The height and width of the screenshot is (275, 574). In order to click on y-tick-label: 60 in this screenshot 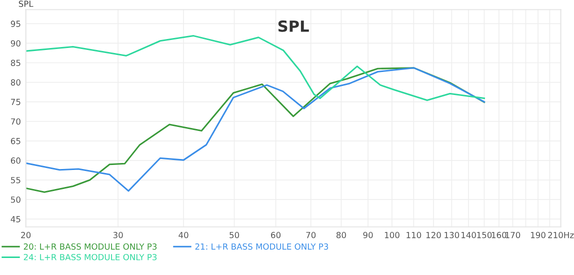, I will do `click(15, 160)`.